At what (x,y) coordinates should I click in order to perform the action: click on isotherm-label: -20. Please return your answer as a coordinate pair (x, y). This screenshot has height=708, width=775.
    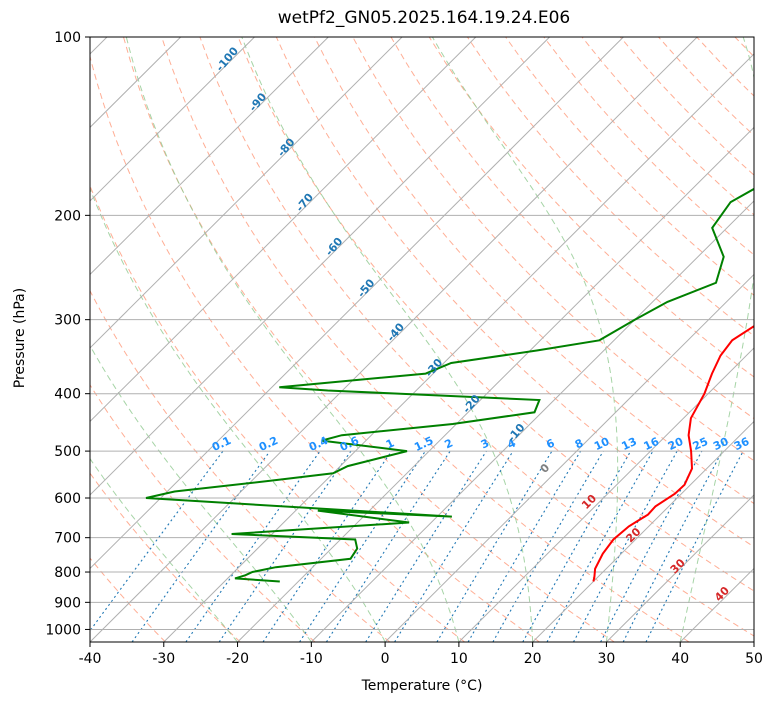
    Looking at the image, I should click on (471, 404).